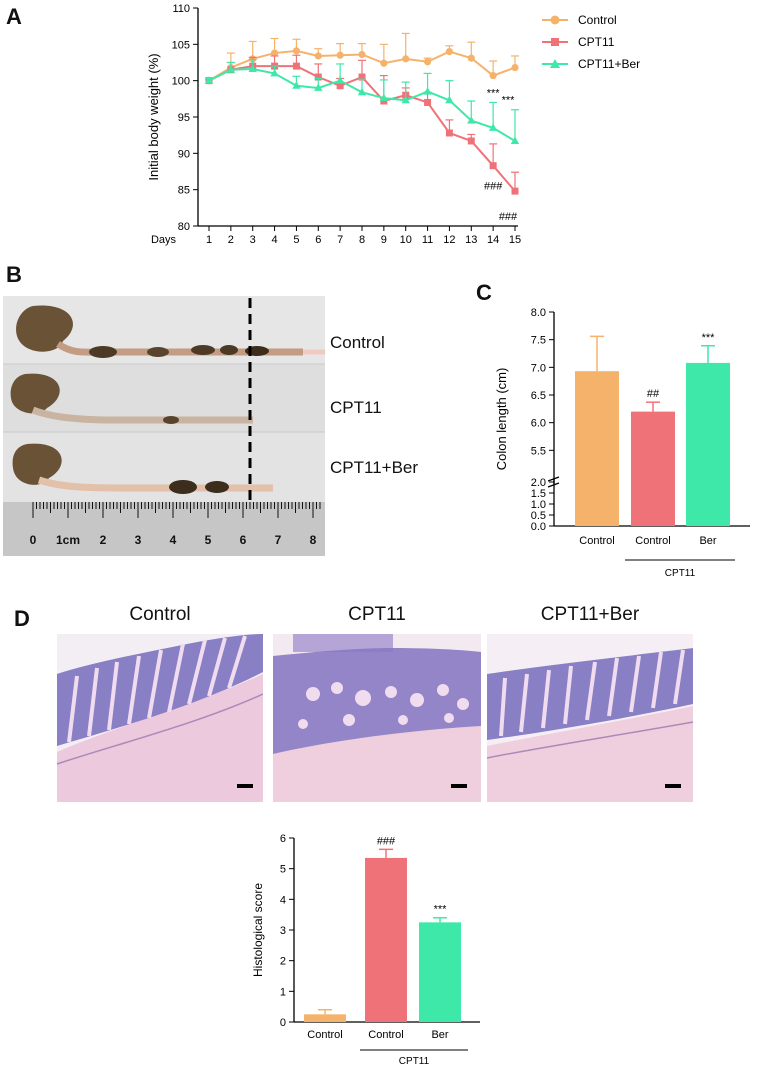 The height and width of the screenshot is (1066, 768). What do you see at coordinates (325, 1018) in the screenshot?
I see `bar` at bounding box center [325, 1018].